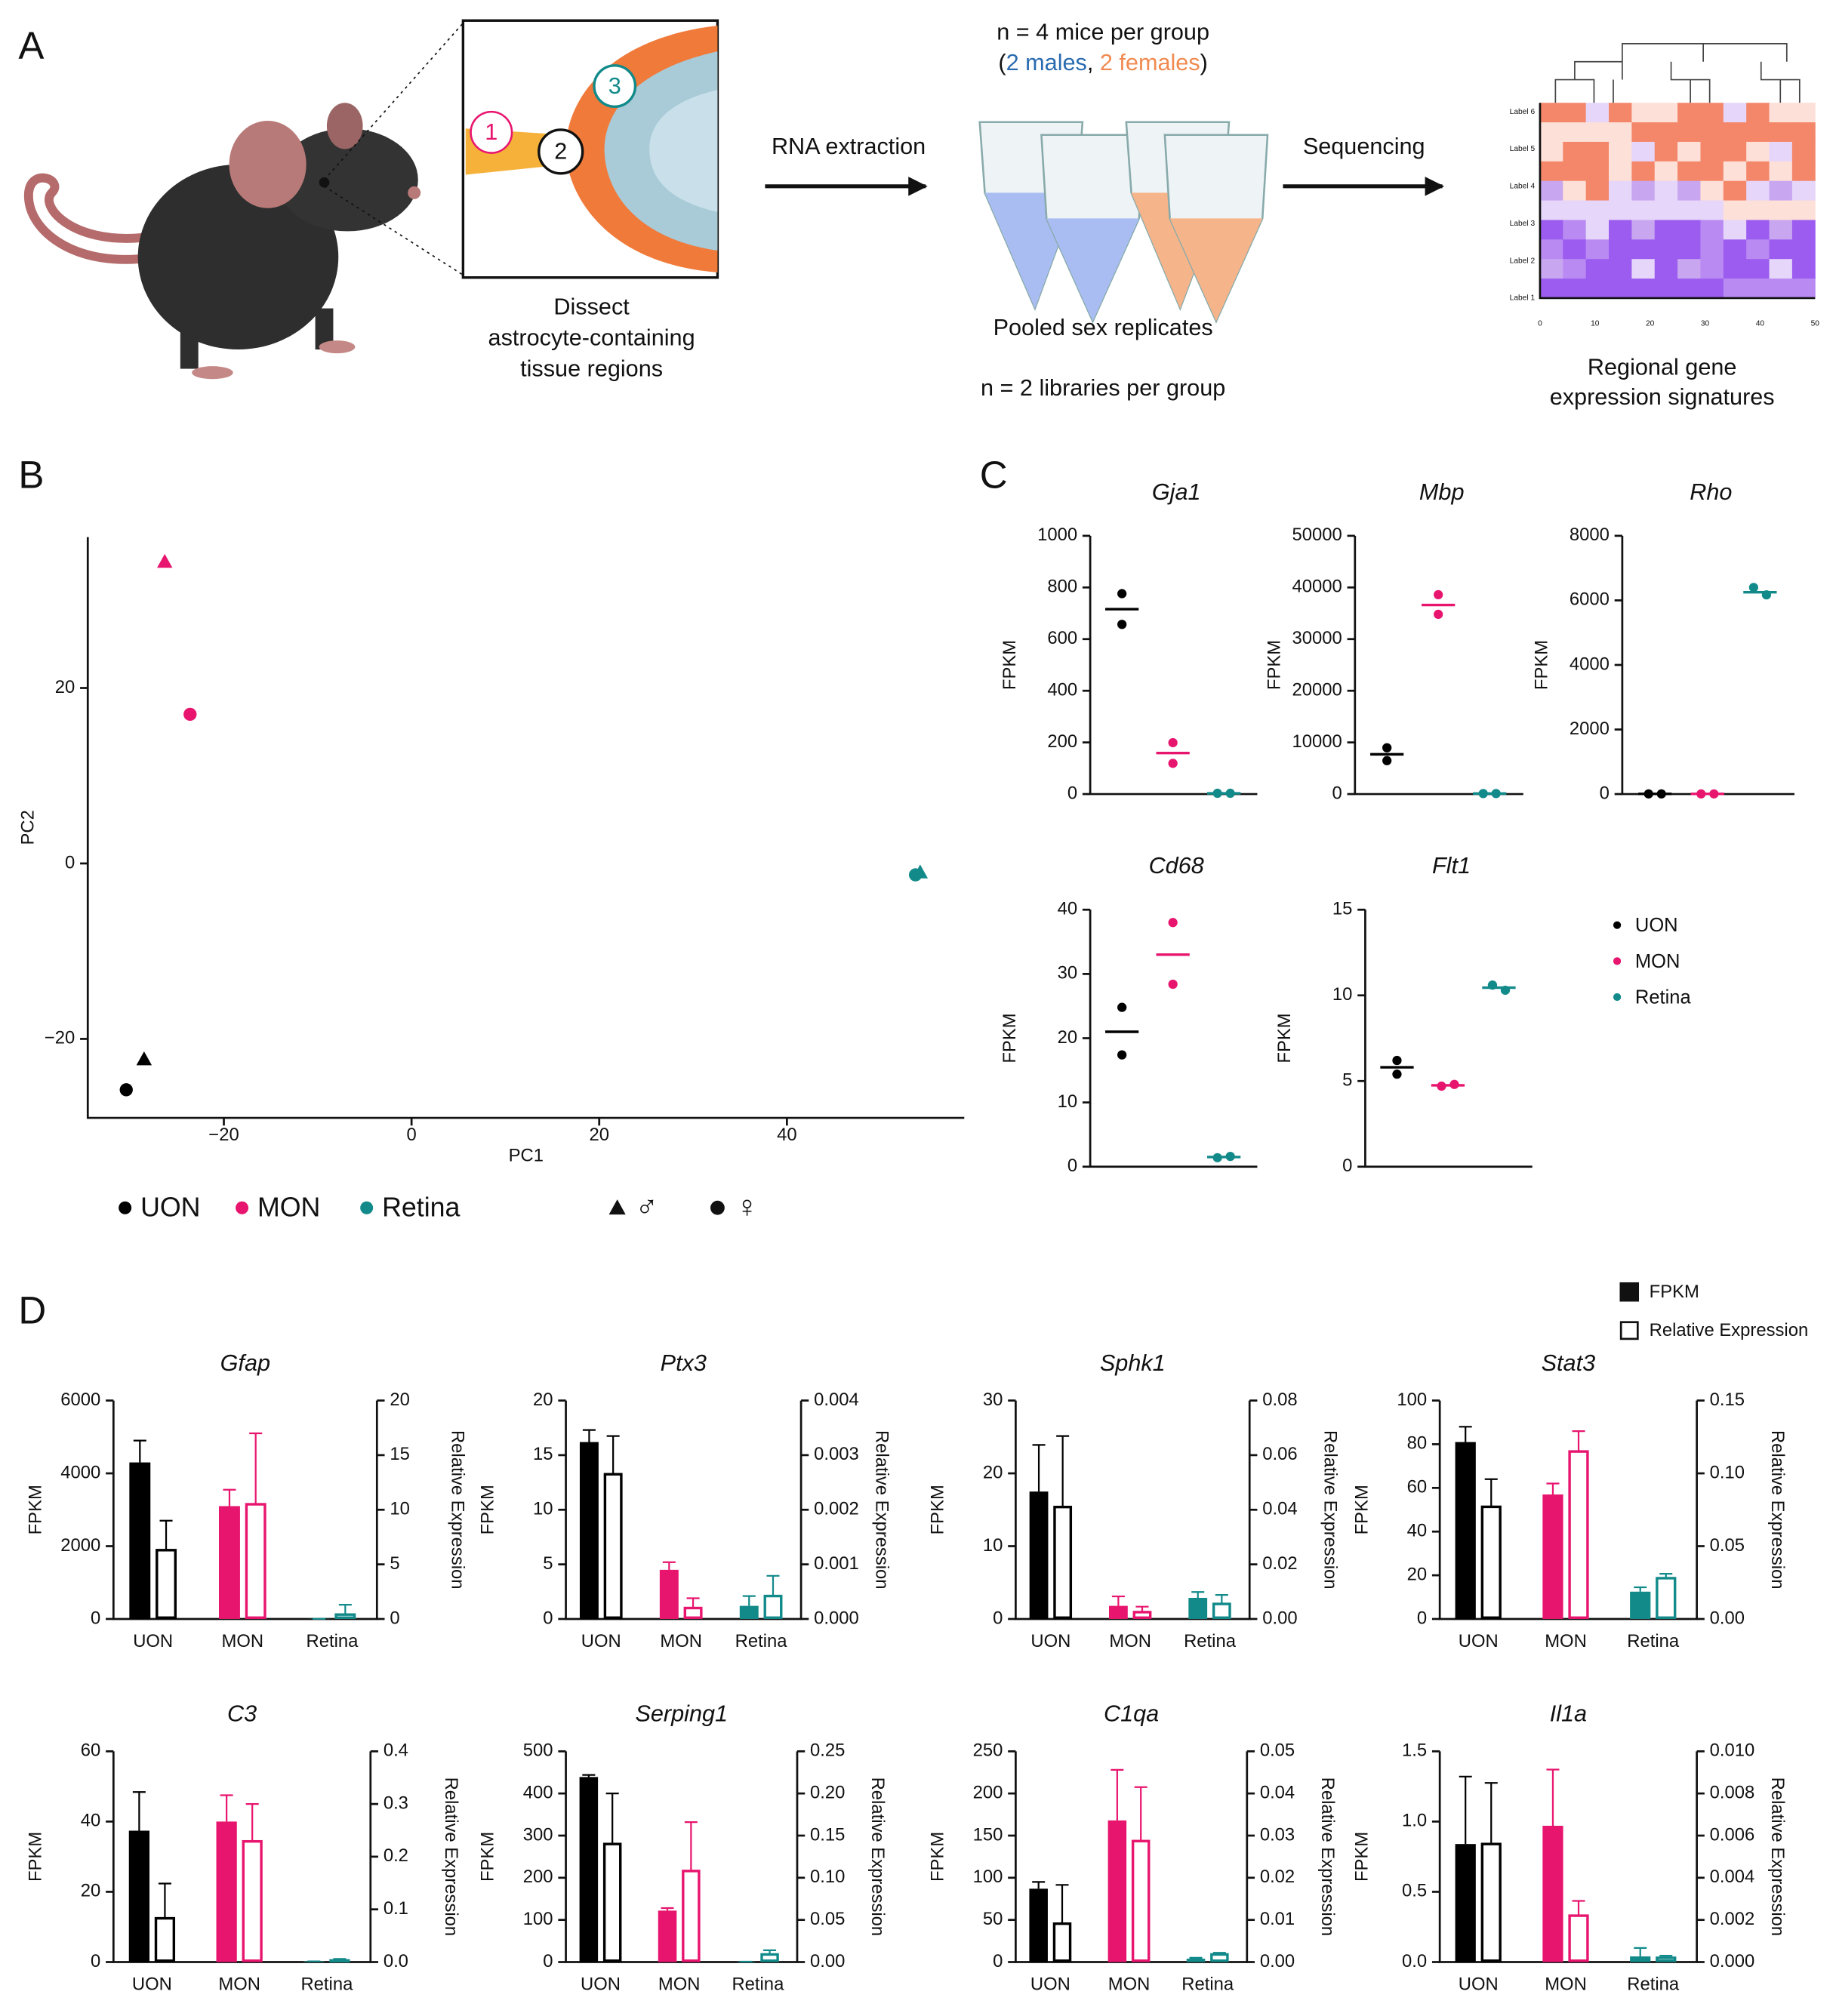 The width and height of the screenshot is (1836, 2016). What do you see at coordinates (591, 307) in the screenshot?
I see `caption: Dissect` at bounding box center [591, 307].